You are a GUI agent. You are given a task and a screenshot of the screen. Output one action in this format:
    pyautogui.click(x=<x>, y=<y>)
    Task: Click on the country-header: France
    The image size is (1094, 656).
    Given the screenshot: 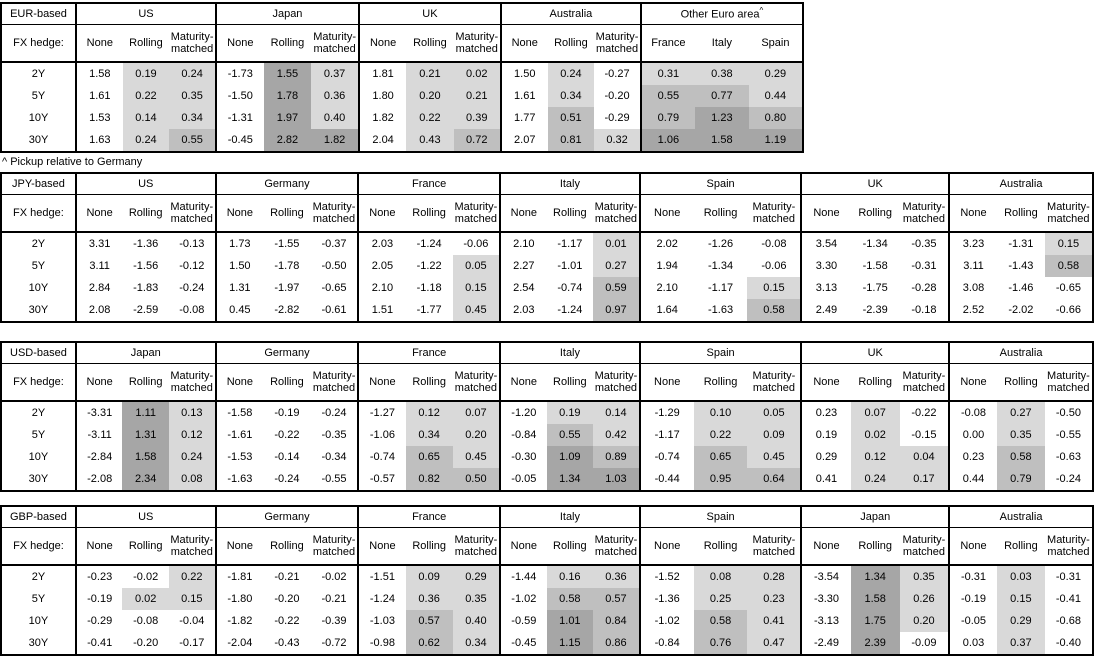 What is the action you would take?
    pyautogui.click(x=429, y=517)
    